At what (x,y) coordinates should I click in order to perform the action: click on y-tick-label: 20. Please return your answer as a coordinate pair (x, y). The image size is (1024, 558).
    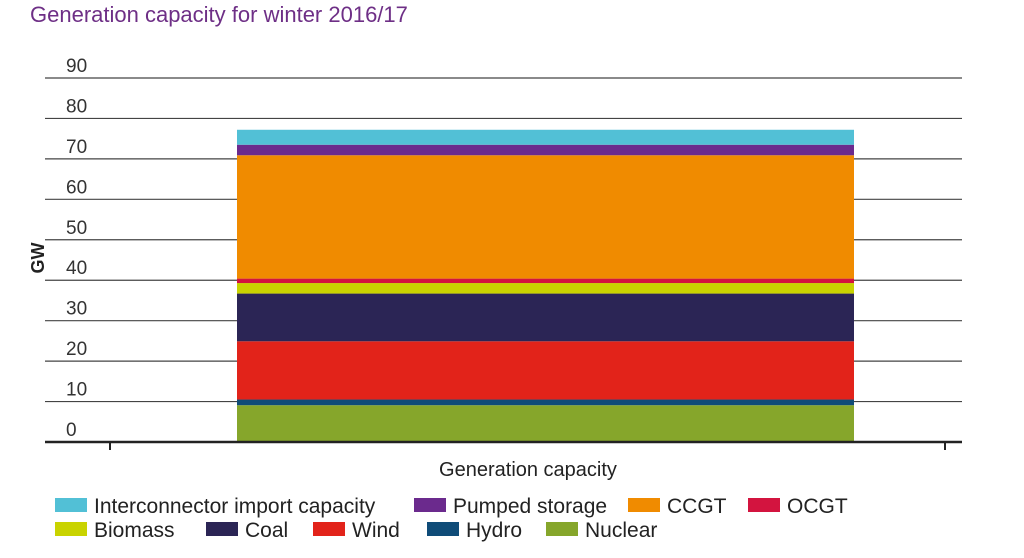
    Looking at the image, I should click on (76, 349).